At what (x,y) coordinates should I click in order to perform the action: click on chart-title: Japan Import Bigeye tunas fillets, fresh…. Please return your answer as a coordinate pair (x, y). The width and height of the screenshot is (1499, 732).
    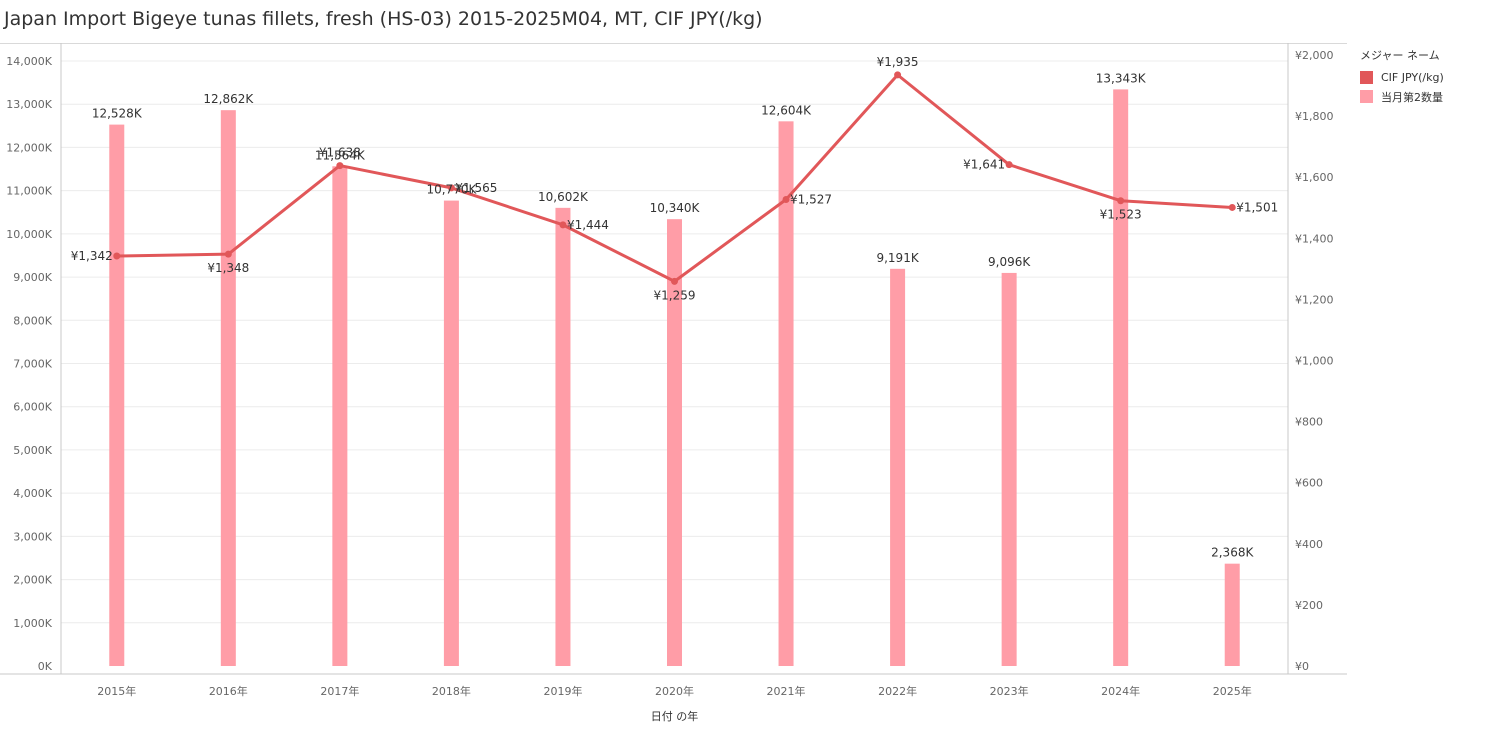
    Looking at the image, I should click on (383, 19).